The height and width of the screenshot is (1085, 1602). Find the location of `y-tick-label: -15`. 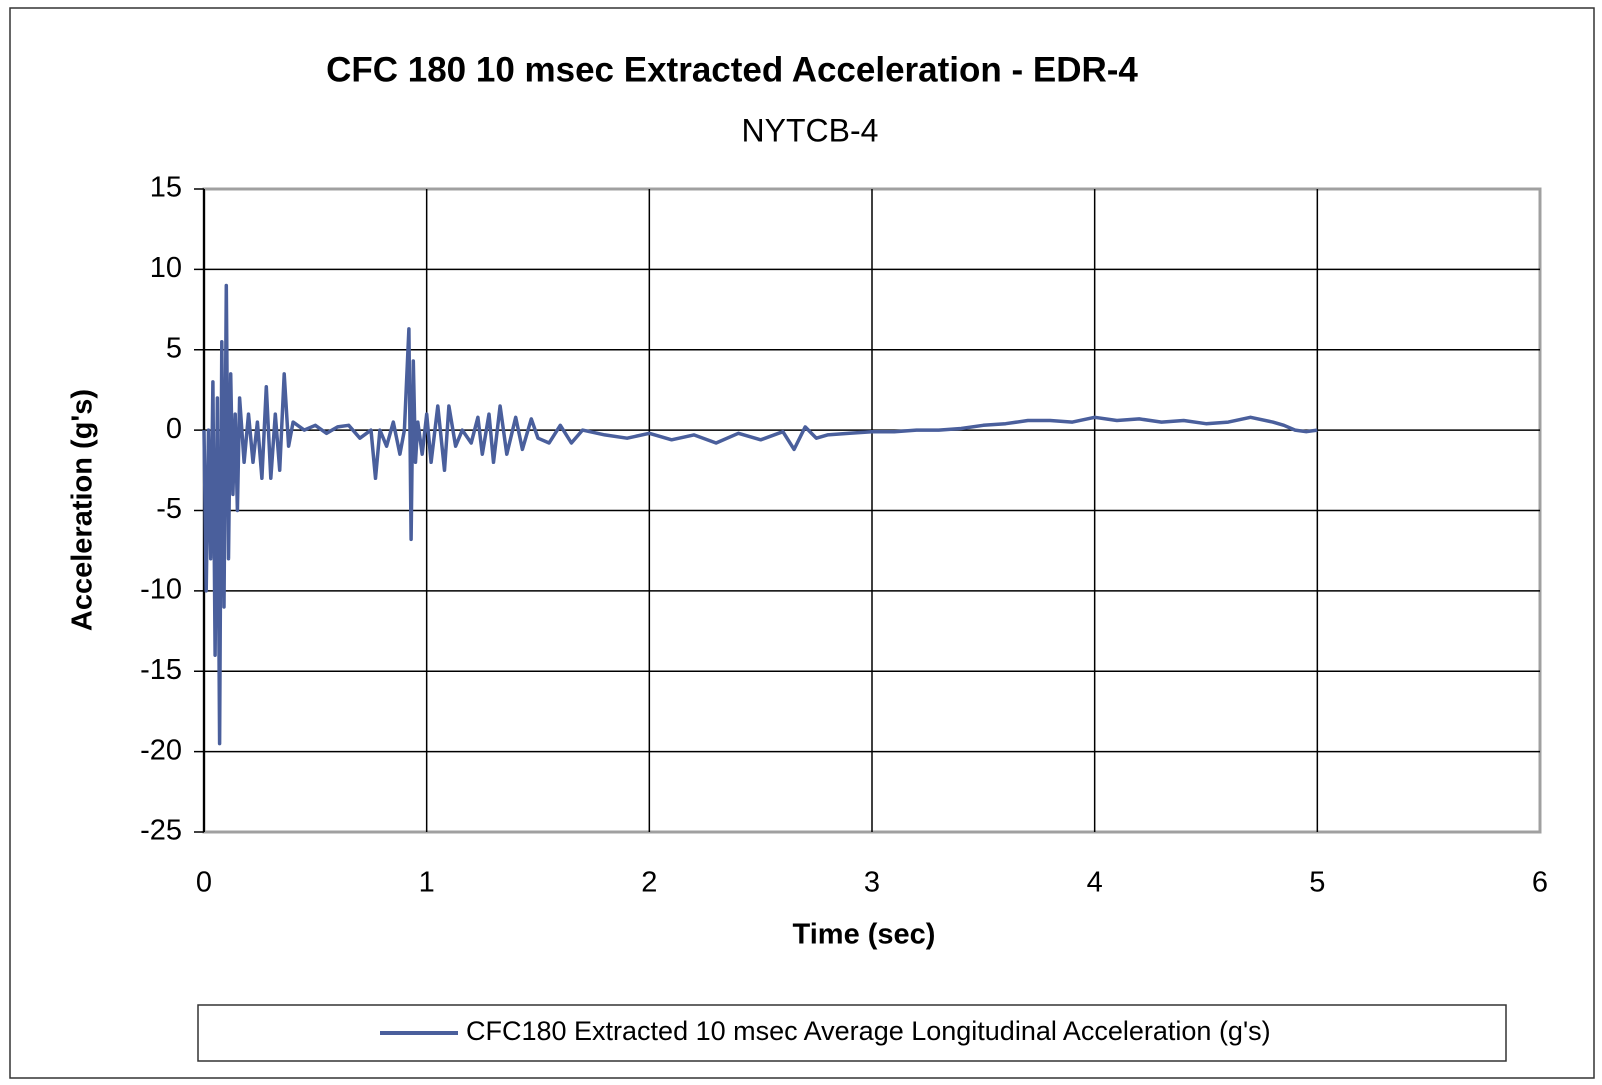

y-tick-label: -15 is located at coordinates (161, 670).